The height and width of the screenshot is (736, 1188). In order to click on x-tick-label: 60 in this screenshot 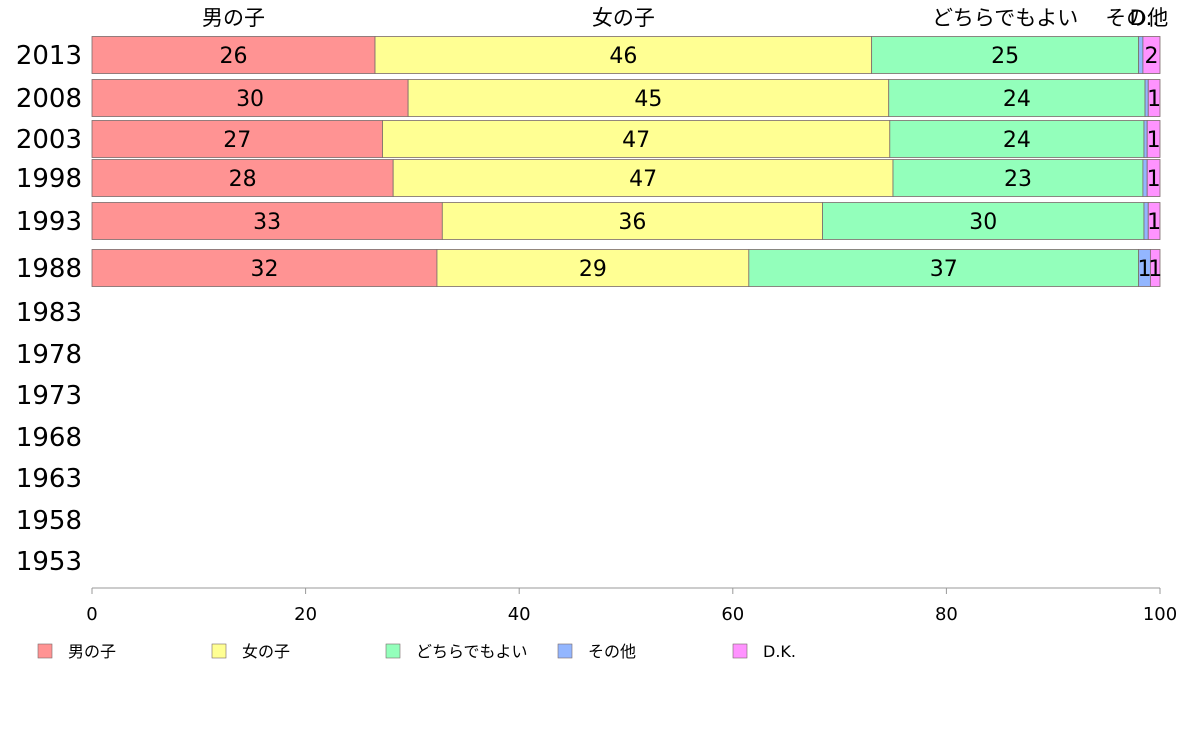, I will do `click(732, 614)`.